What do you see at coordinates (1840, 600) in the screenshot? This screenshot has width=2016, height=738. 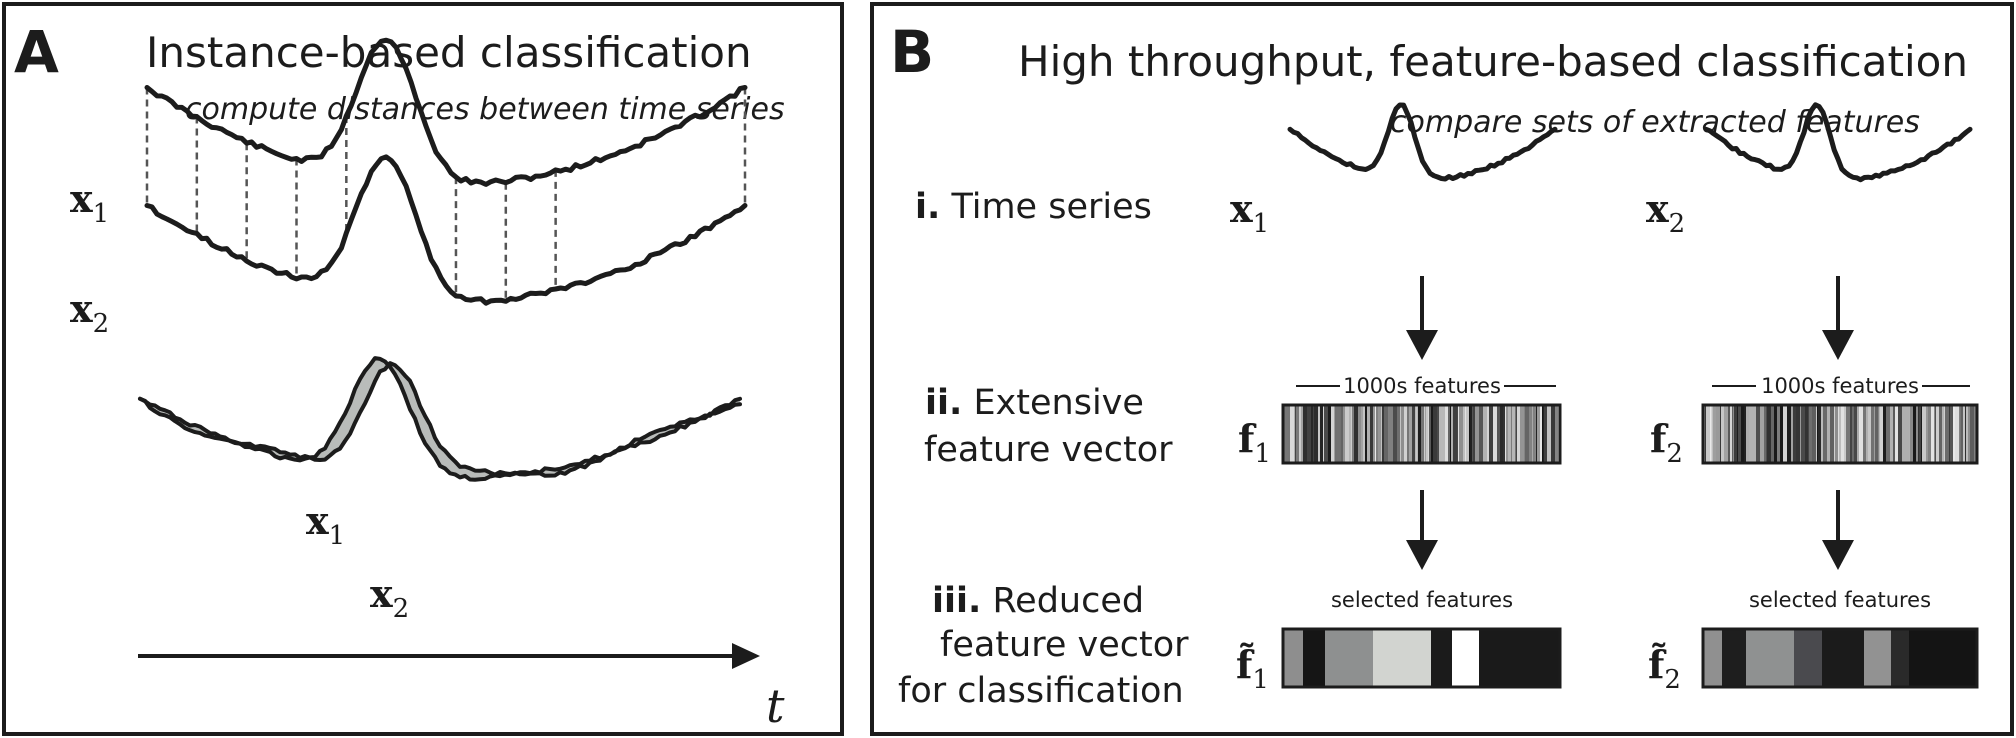 I see `column-2-selected-caption: selected features` at bounding box center [1840, 600].